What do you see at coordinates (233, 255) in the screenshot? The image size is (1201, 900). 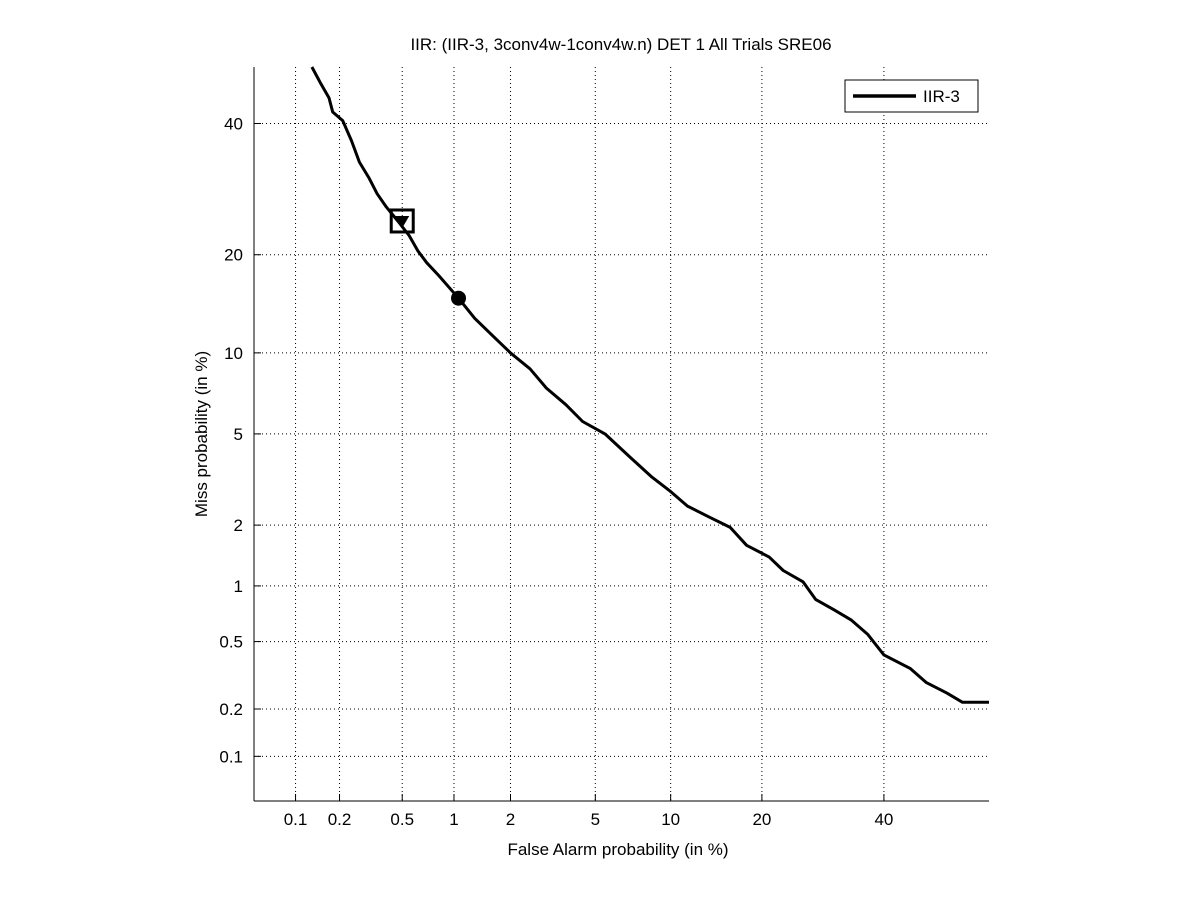 I see `y-tick-label: 20` at bounding box center [233, 255].